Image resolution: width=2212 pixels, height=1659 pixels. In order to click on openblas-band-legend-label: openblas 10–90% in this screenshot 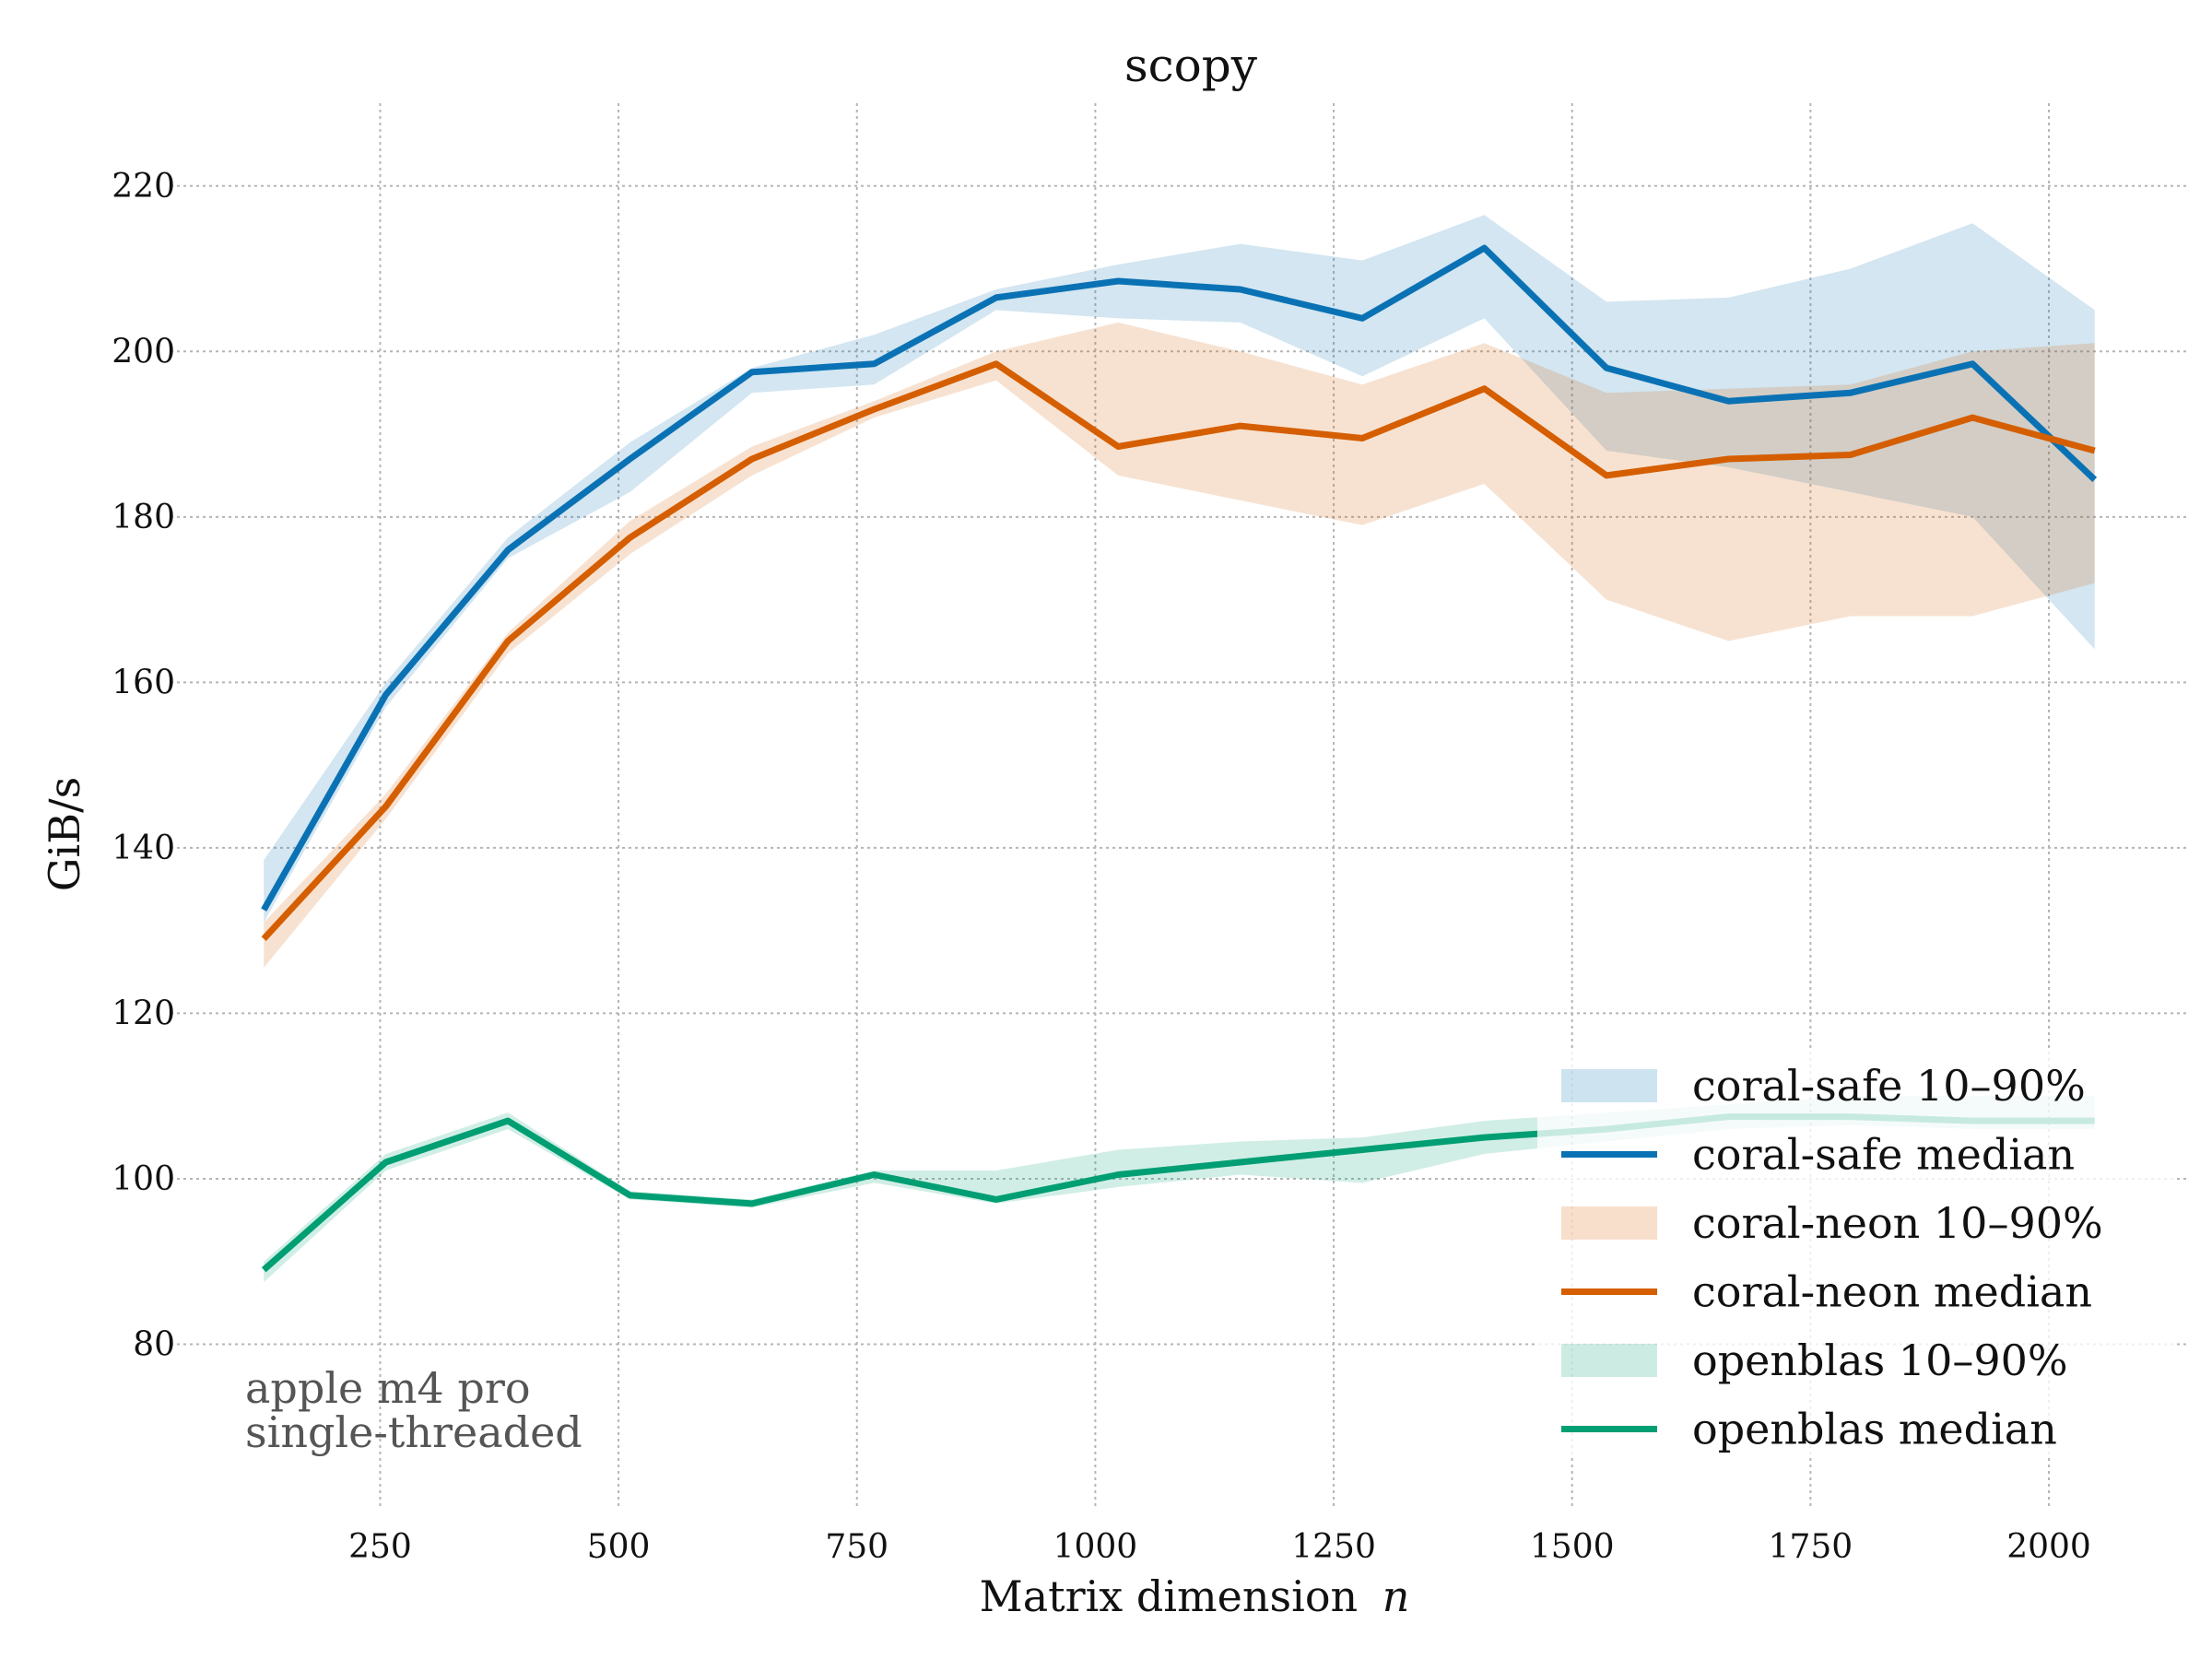, I will do `click(1880, 1360)`.